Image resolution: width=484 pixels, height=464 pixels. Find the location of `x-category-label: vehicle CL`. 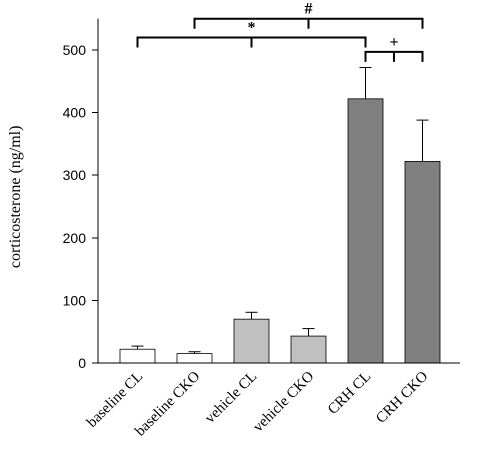

x-category-label: vehicle CL is located at coordinates (231, 398).